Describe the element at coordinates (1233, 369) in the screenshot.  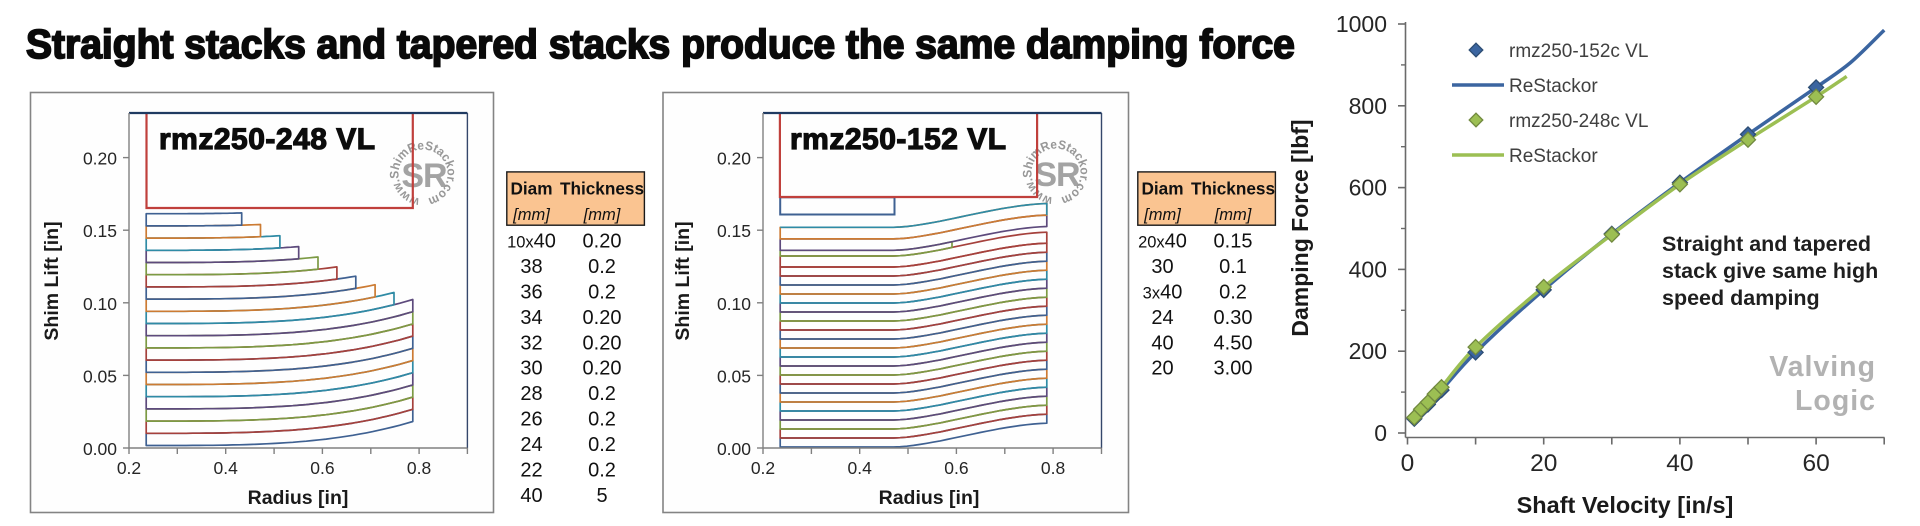
I see `svg-text: 3.00` at that location.